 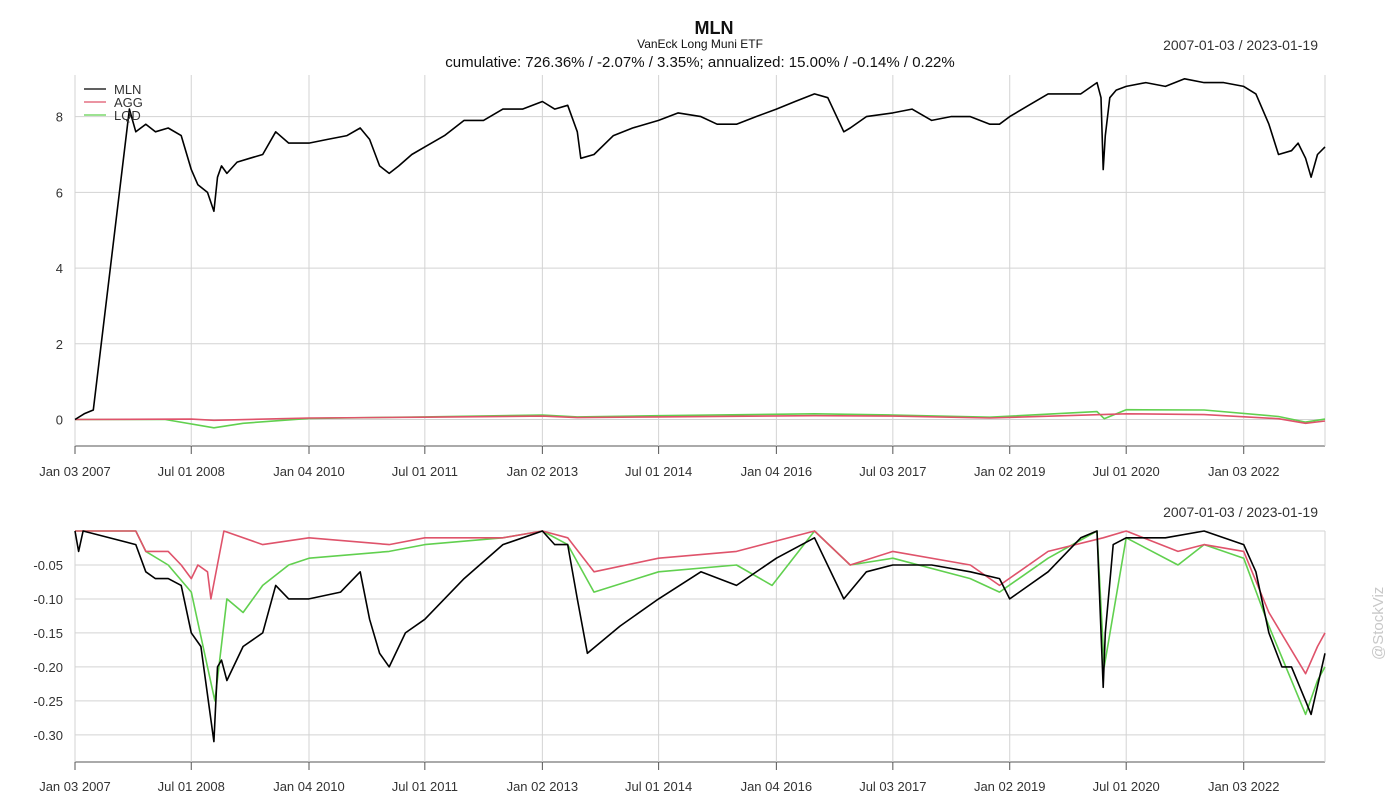 What do you see at coordinates (59, 344) in the screenshot?
I see `y-tick-label: 2` at bounding box center [59, 344].